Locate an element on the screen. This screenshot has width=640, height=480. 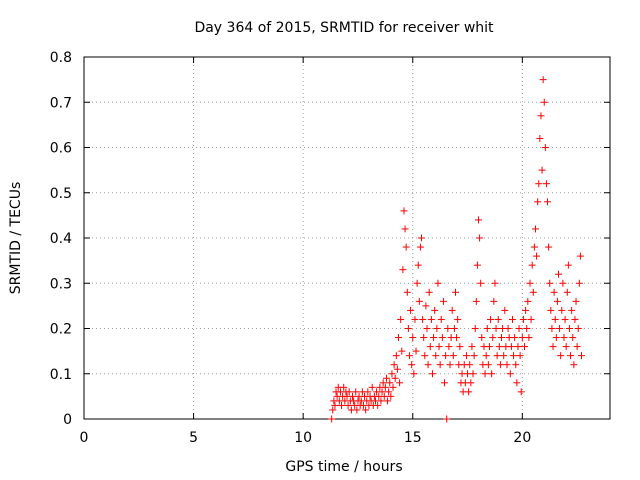
y-tick-label: 0.8 is located at coordinates (61, 58).